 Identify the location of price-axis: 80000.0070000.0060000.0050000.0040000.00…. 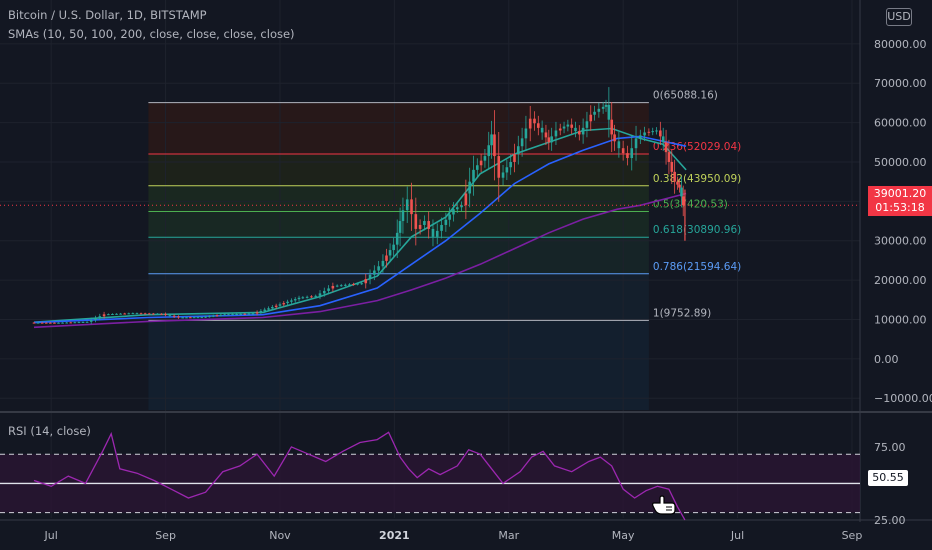
(903, 282).